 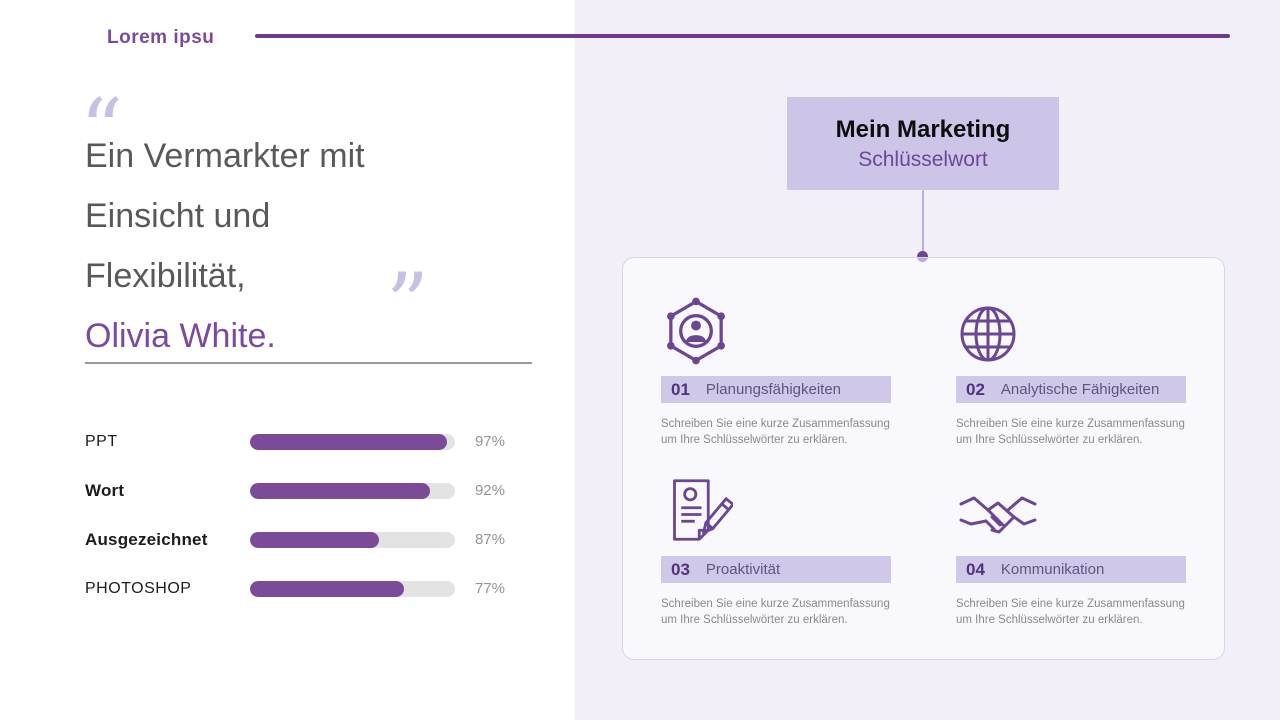 What do you see at coordinates (165, 276) in the screenshot?
I see `quote-line: Flexibilität,` at bounding box center [165, 276].